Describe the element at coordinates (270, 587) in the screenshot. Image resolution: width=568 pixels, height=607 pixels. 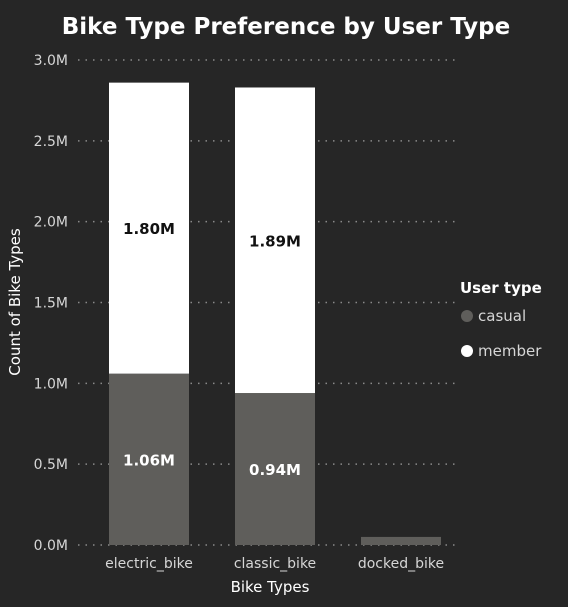
I see `x-axis-label: Bike Types` at that location.